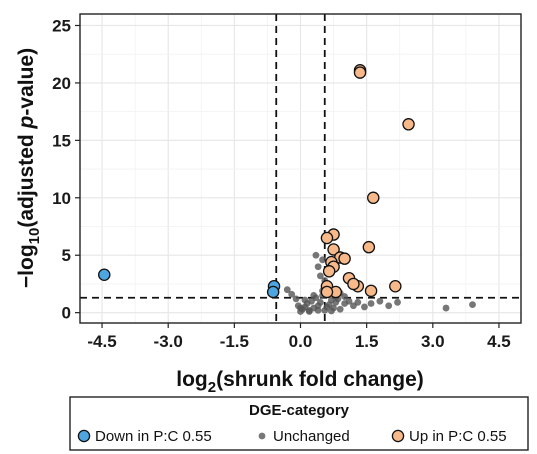 The image size is (537, 454). I want to click on legend-box, so click(299, 423).